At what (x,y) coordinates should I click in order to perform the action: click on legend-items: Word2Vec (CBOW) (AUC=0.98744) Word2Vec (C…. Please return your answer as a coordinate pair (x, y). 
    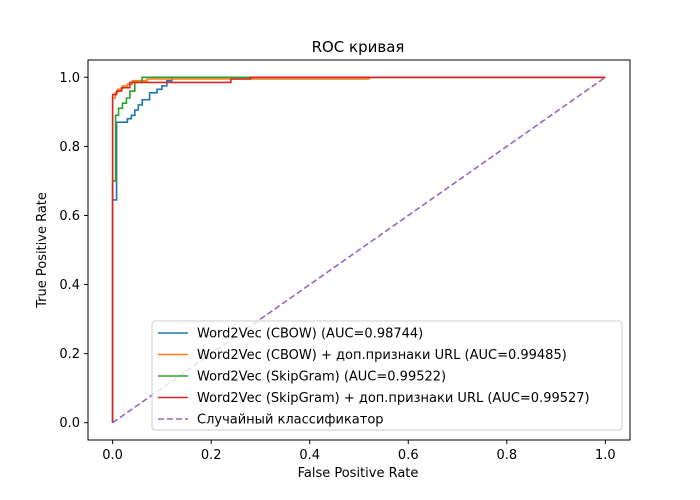
    Looking at the image, I should click on (374, 377).